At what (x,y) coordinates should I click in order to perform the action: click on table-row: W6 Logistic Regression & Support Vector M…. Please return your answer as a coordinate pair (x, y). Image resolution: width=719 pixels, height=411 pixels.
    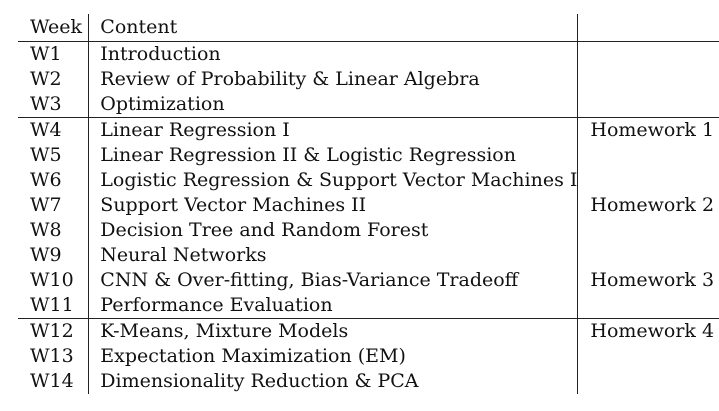
    Looking at the image, I should click on (368, 180).